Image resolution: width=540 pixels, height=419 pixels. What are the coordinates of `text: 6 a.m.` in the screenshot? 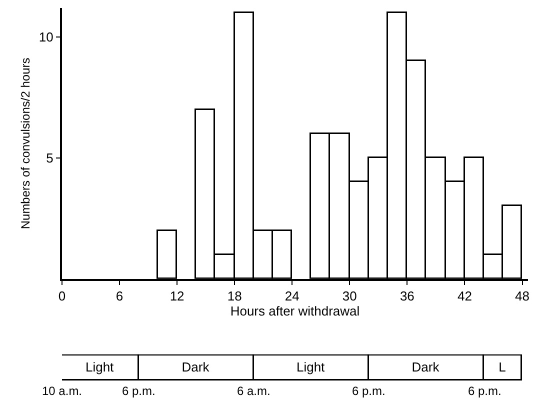 It's located at (253, 391).